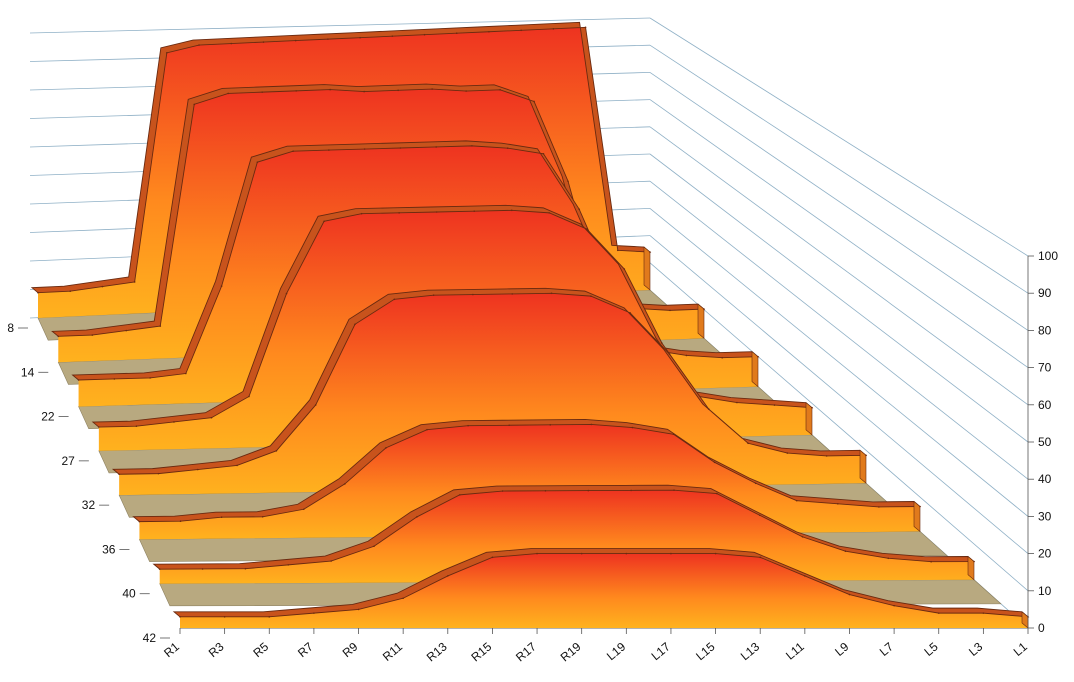 This screenshot has width=1074, height=682. I want to click on series-label: 36, so click(109, 549).